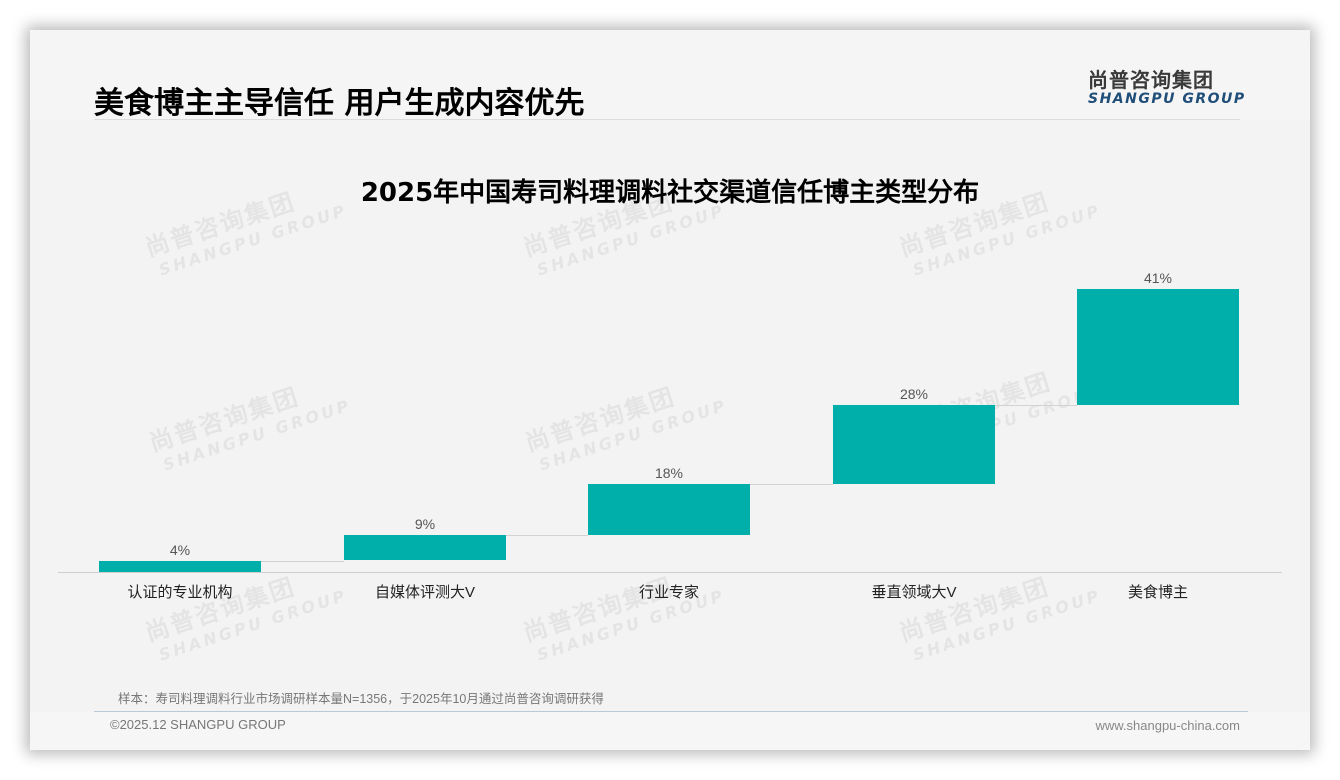 This screenshot has width=1340, height=780. I want to click on copyright-text: ©2025.12 SHANGPU GROUP, so click(198, 724).